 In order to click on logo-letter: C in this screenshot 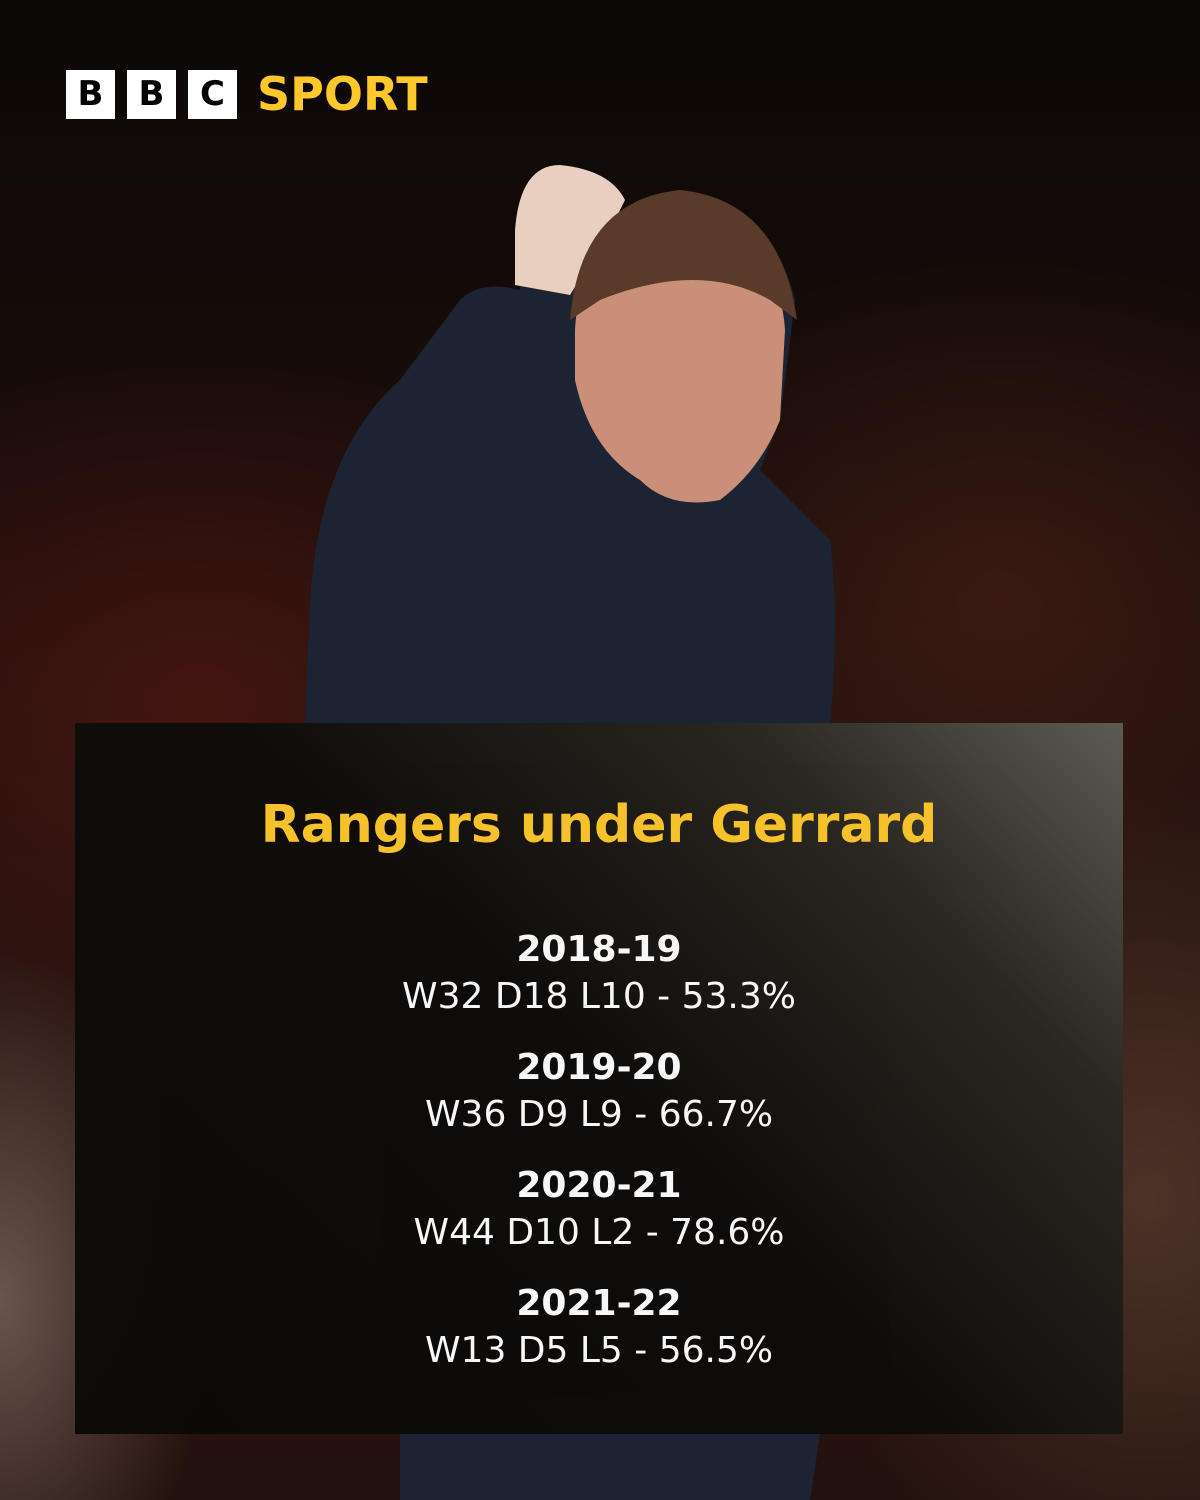, I will do `click(212, 94)`.